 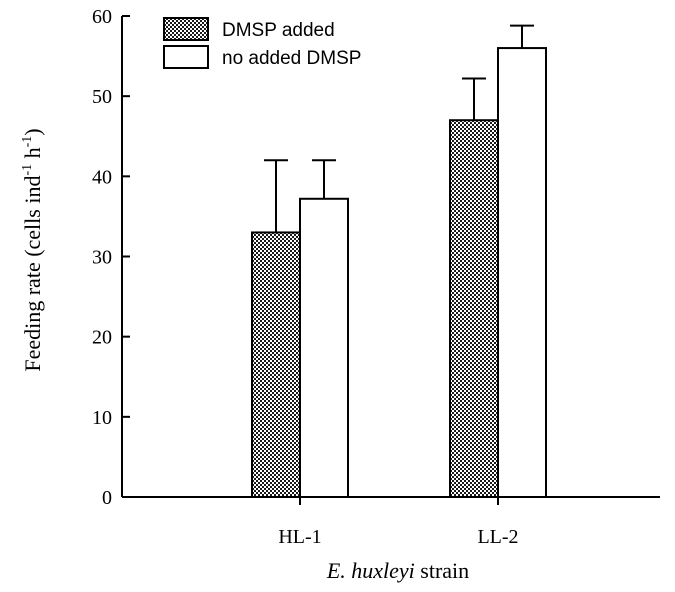 What do you see at coordinates (102, 258) in the screenshot?
I see `y-tick-label: 30` at bounding box center [102, 258].